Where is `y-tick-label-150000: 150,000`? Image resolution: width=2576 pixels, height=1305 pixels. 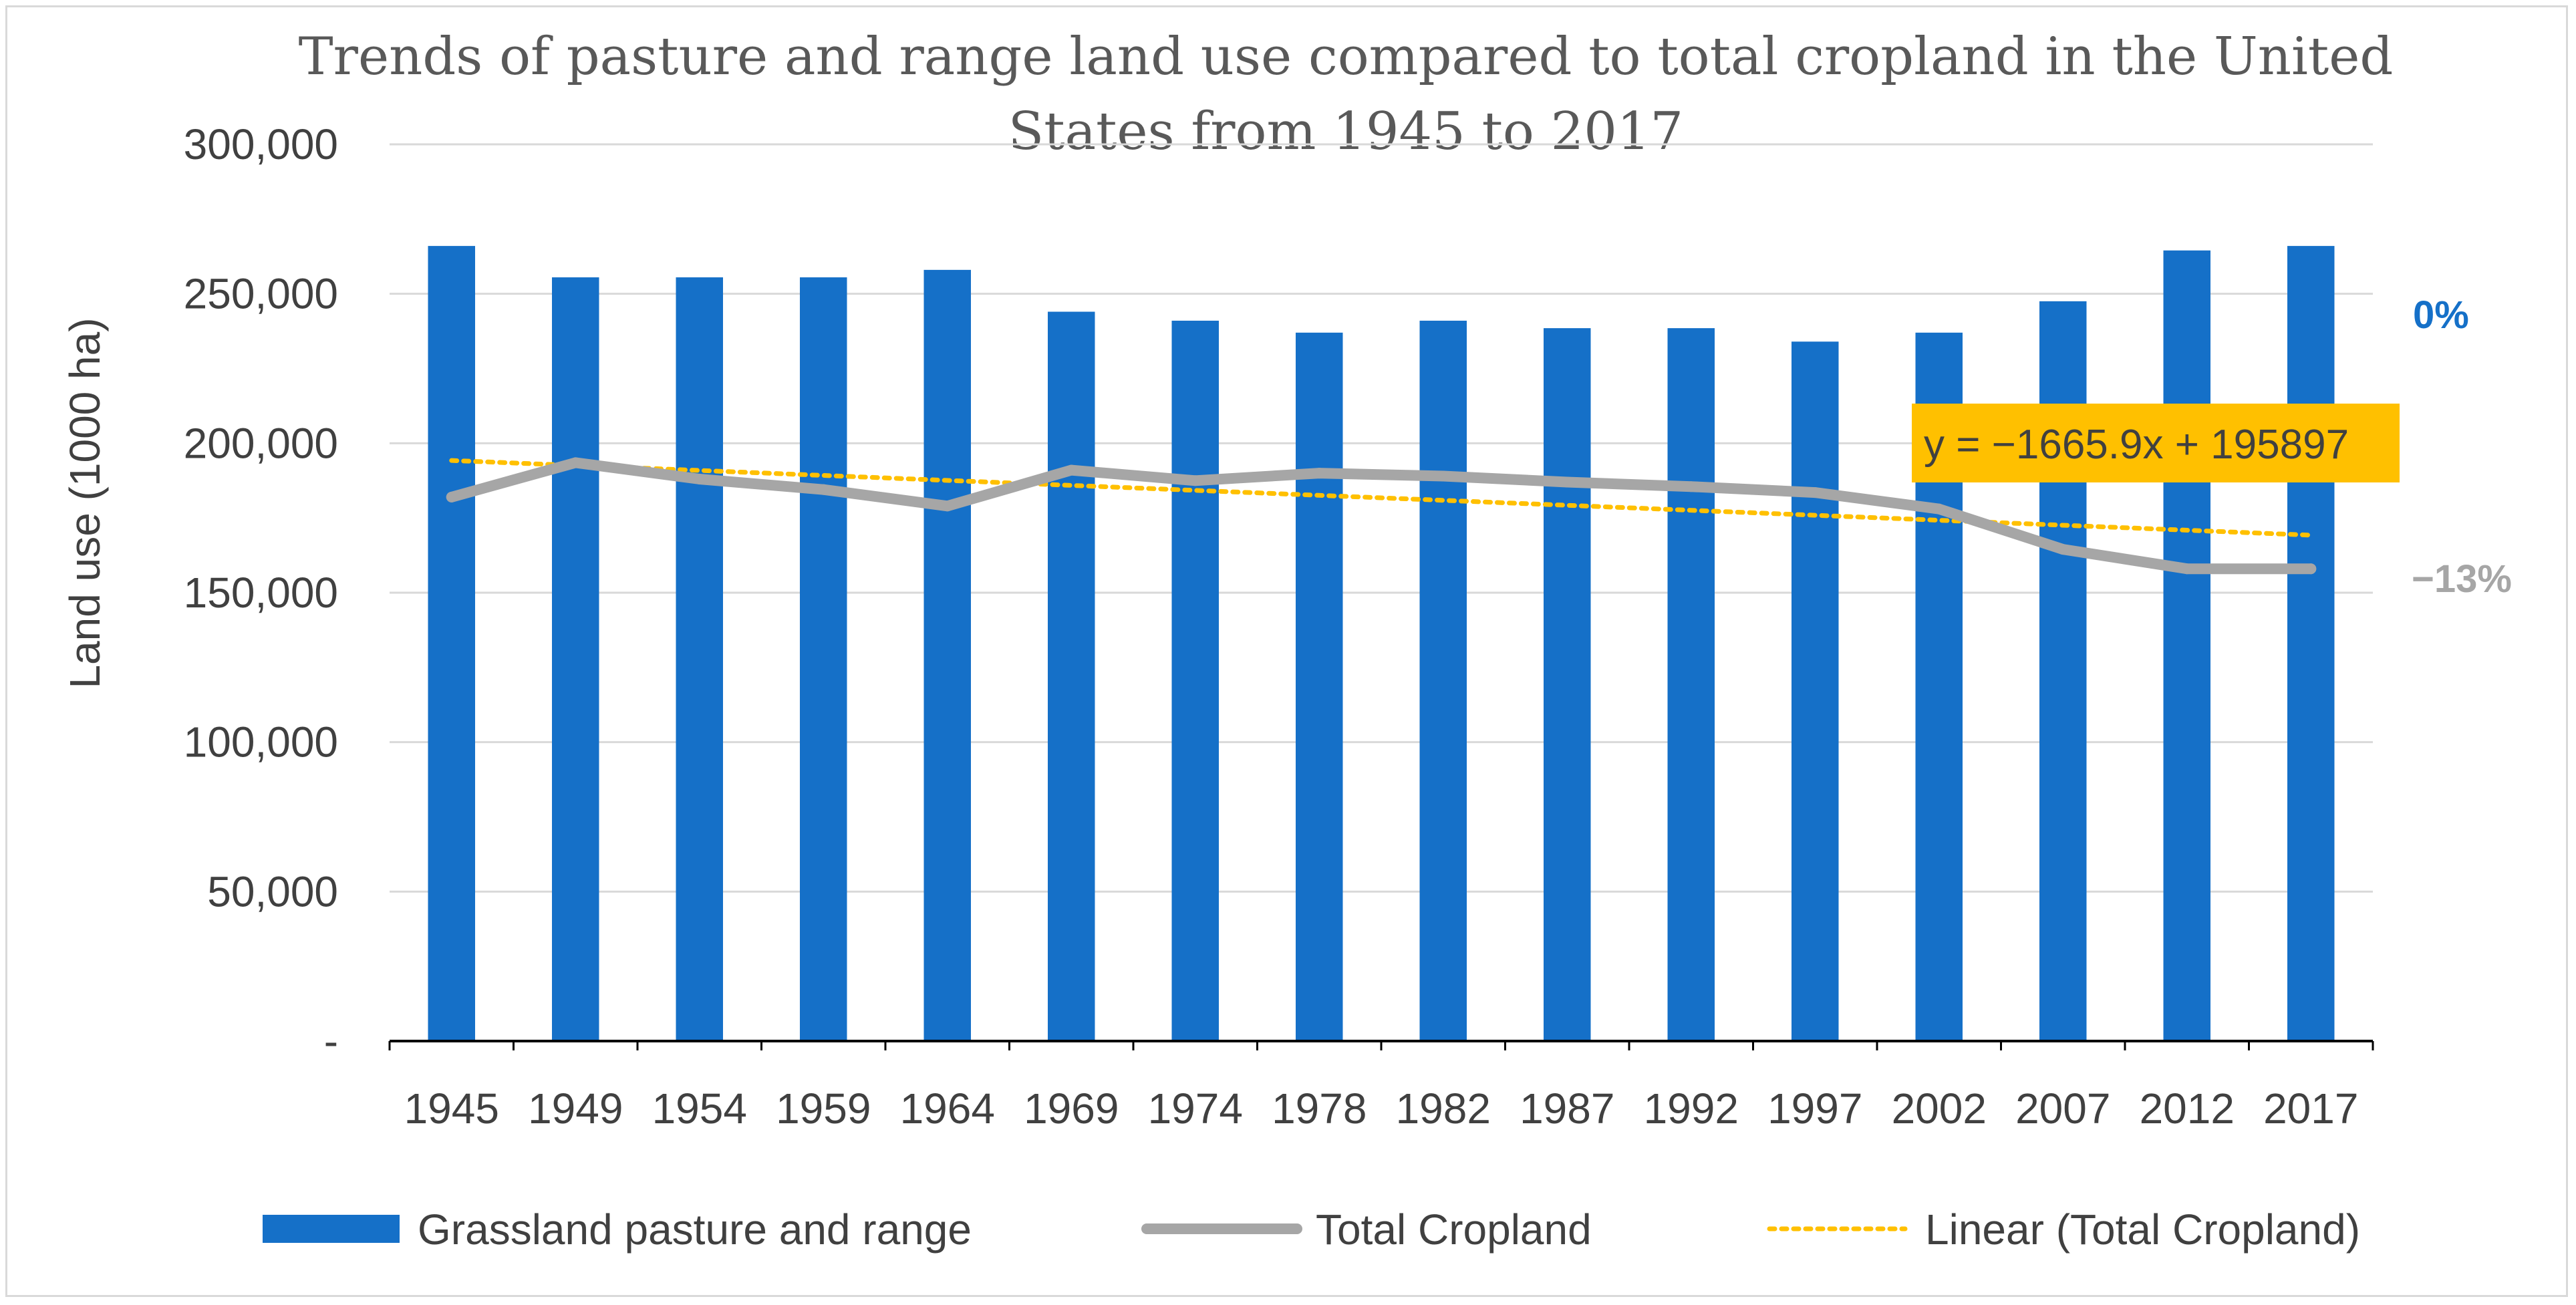 y-tick-label-150000: 150,000 is located at coordinates (261, 593).